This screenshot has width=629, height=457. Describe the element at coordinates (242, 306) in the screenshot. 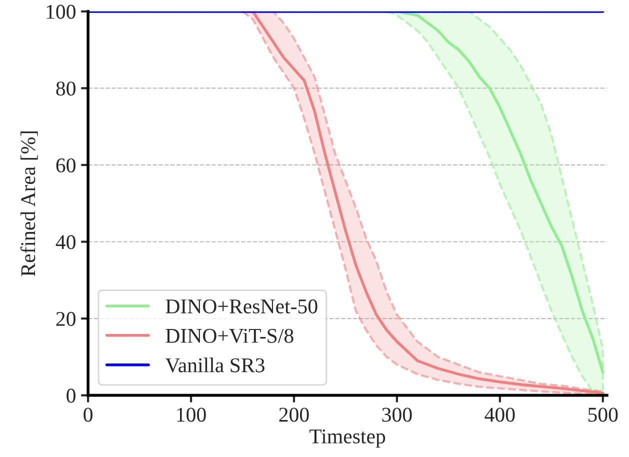

I see `legend-label: DINO+ResNet-50` at that location.